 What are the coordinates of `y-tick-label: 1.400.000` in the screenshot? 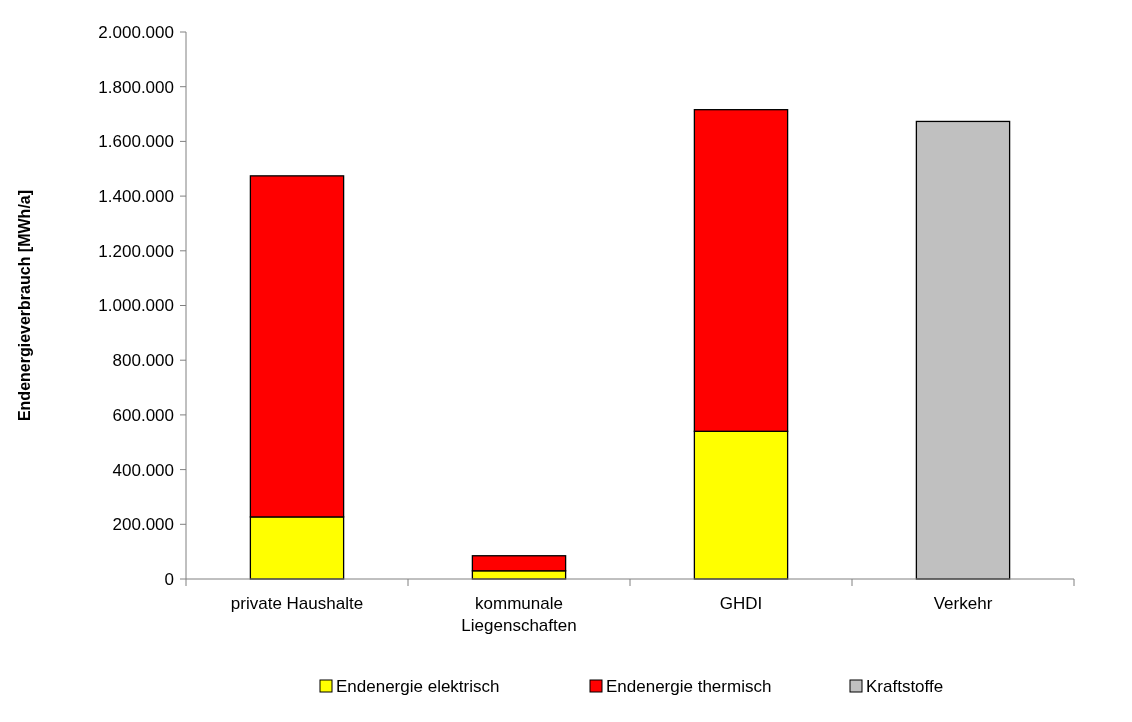 It's located at (136, 197).